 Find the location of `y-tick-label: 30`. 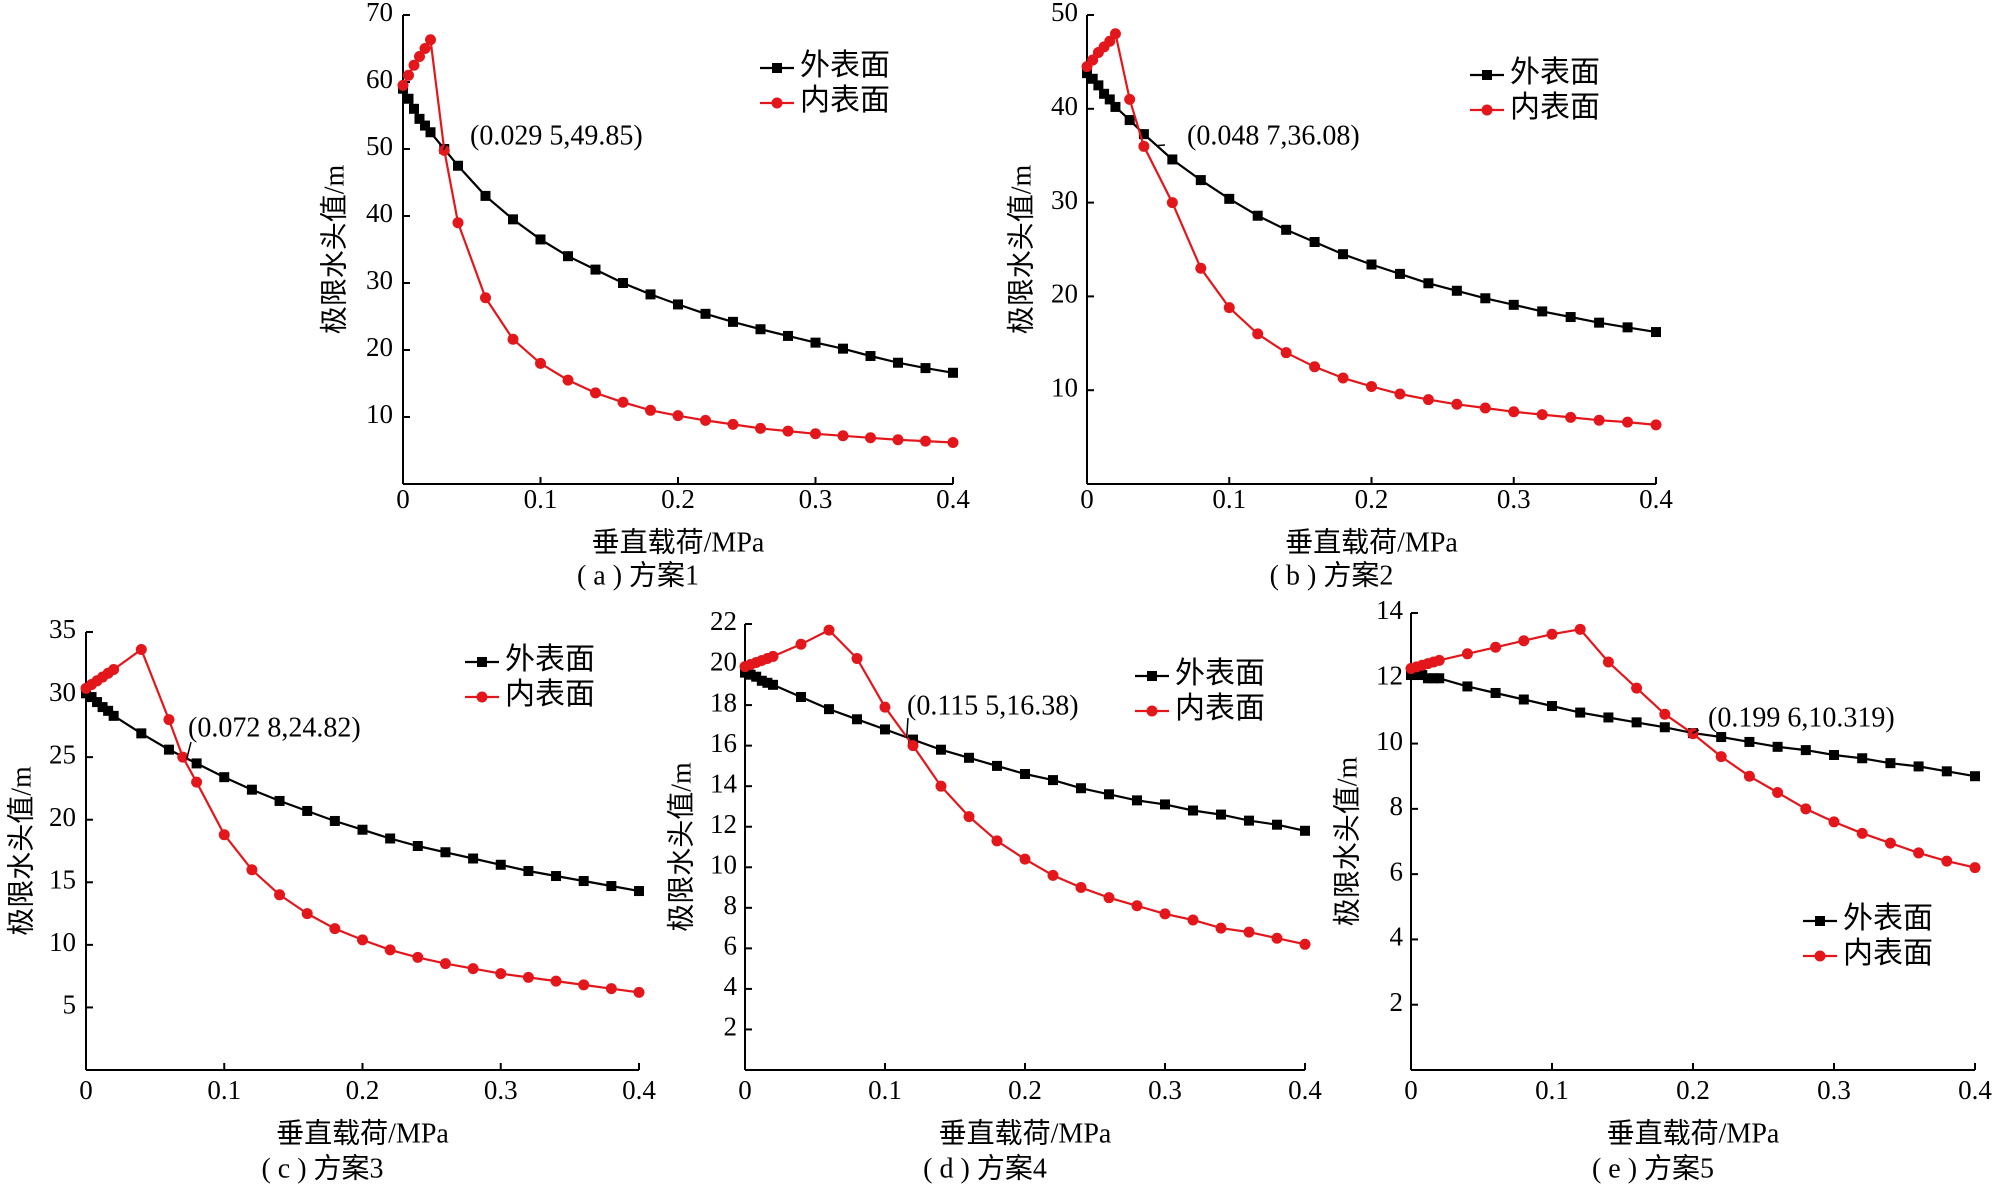

y-tick-label: 30 is located at coordinates (1064, 200).